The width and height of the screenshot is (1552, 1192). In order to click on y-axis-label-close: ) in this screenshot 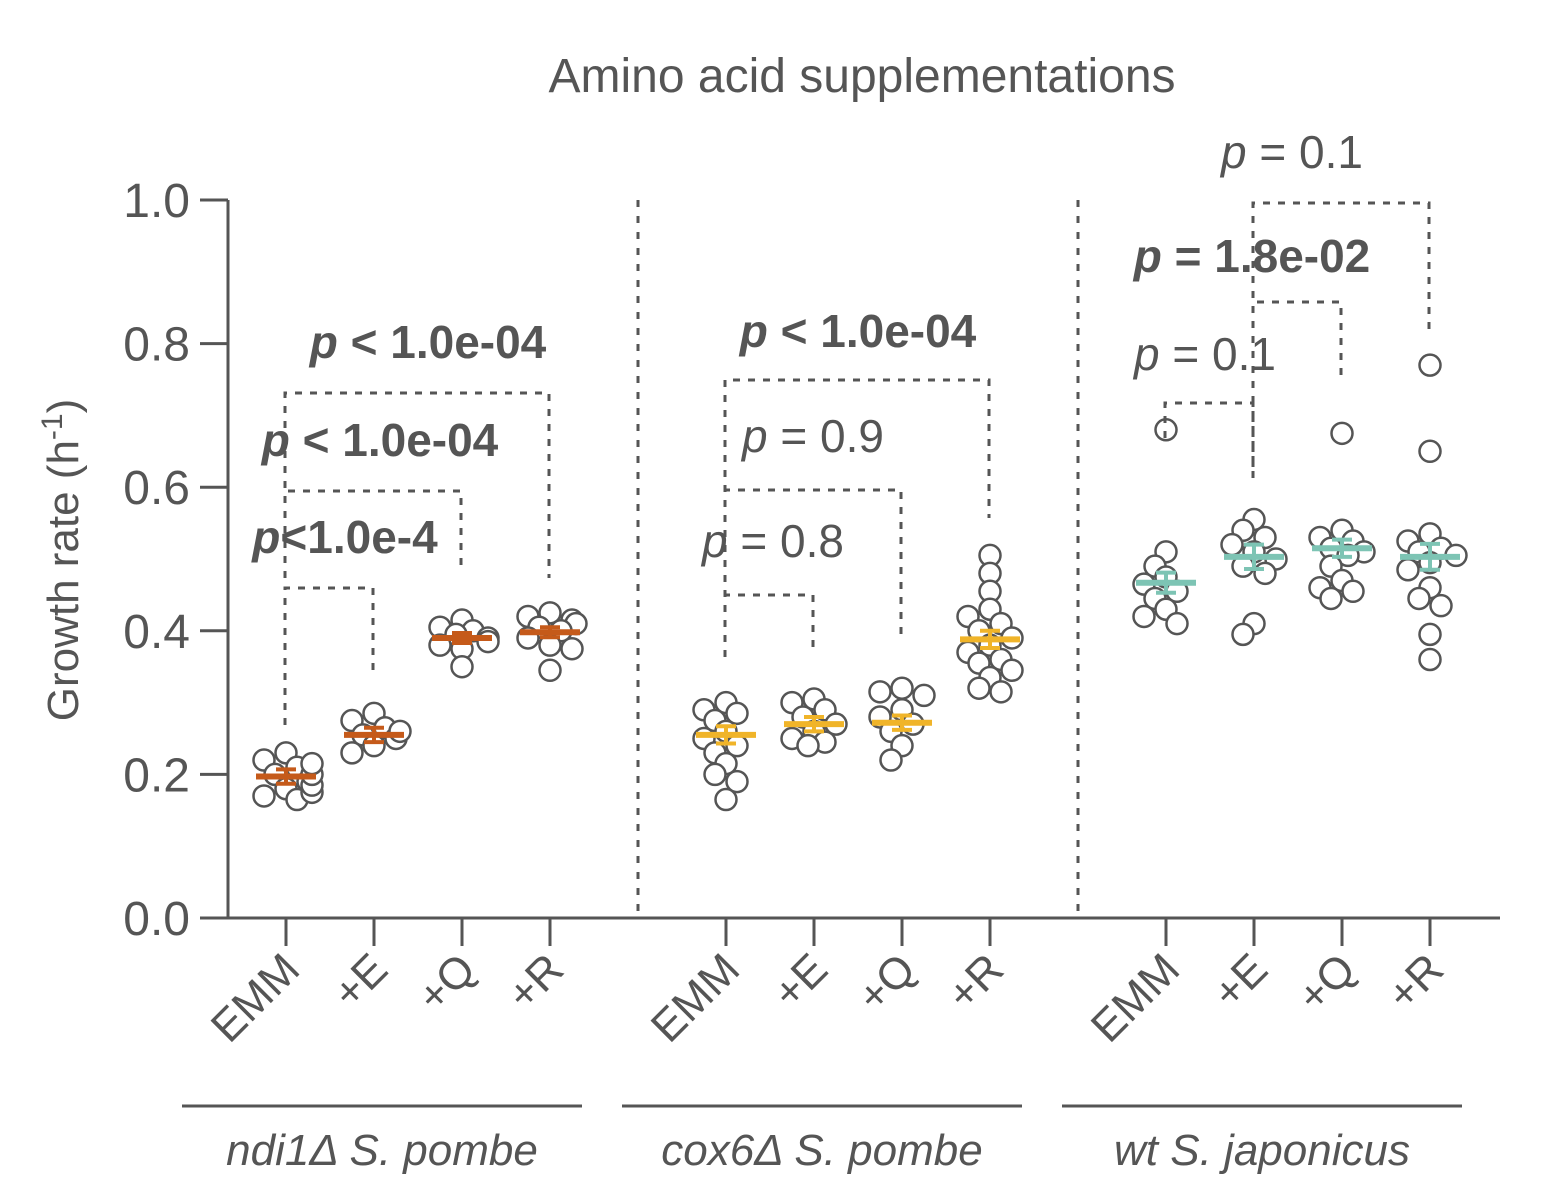, I will do `click(63, 406)`.